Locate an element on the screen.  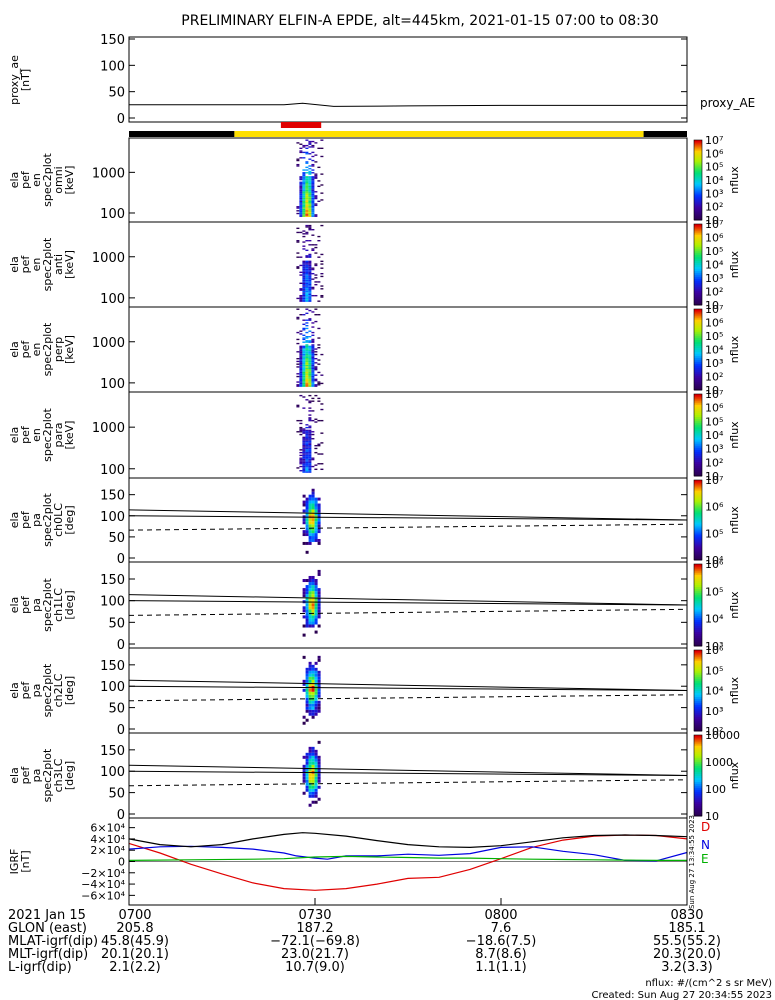
y-tick-label: 2×10⁴ is located at coordinates (107, 850).